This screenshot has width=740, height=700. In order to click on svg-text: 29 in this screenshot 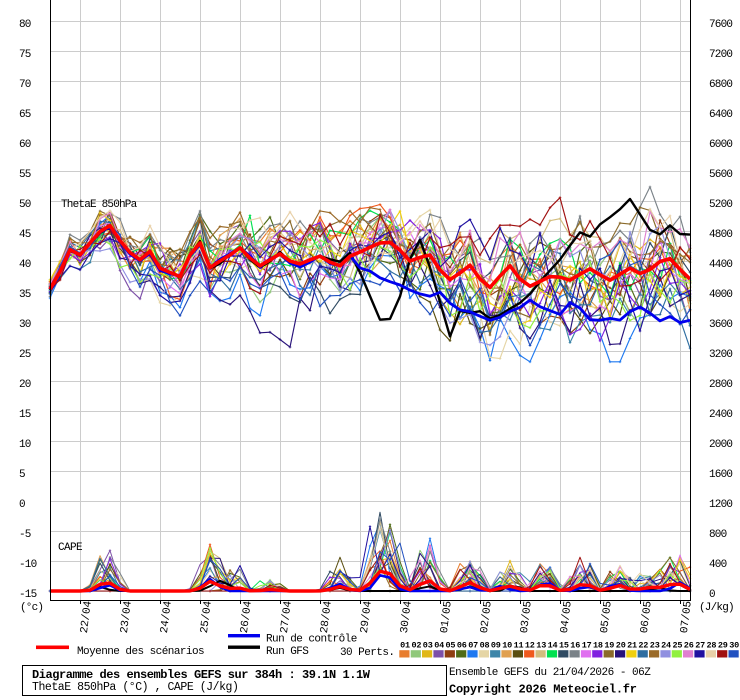, I will do `click(723, 646)`.